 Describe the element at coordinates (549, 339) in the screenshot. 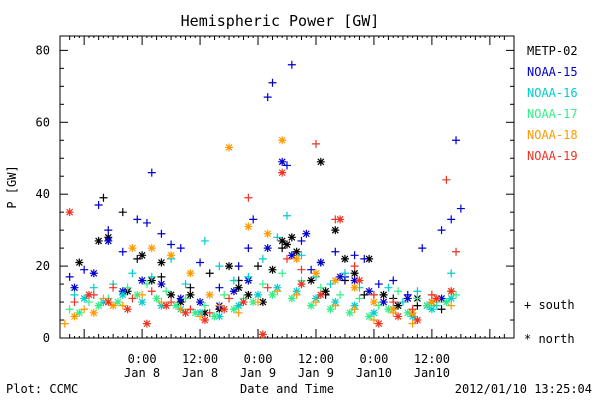

I see `marker-legend-north: * north` at that location.